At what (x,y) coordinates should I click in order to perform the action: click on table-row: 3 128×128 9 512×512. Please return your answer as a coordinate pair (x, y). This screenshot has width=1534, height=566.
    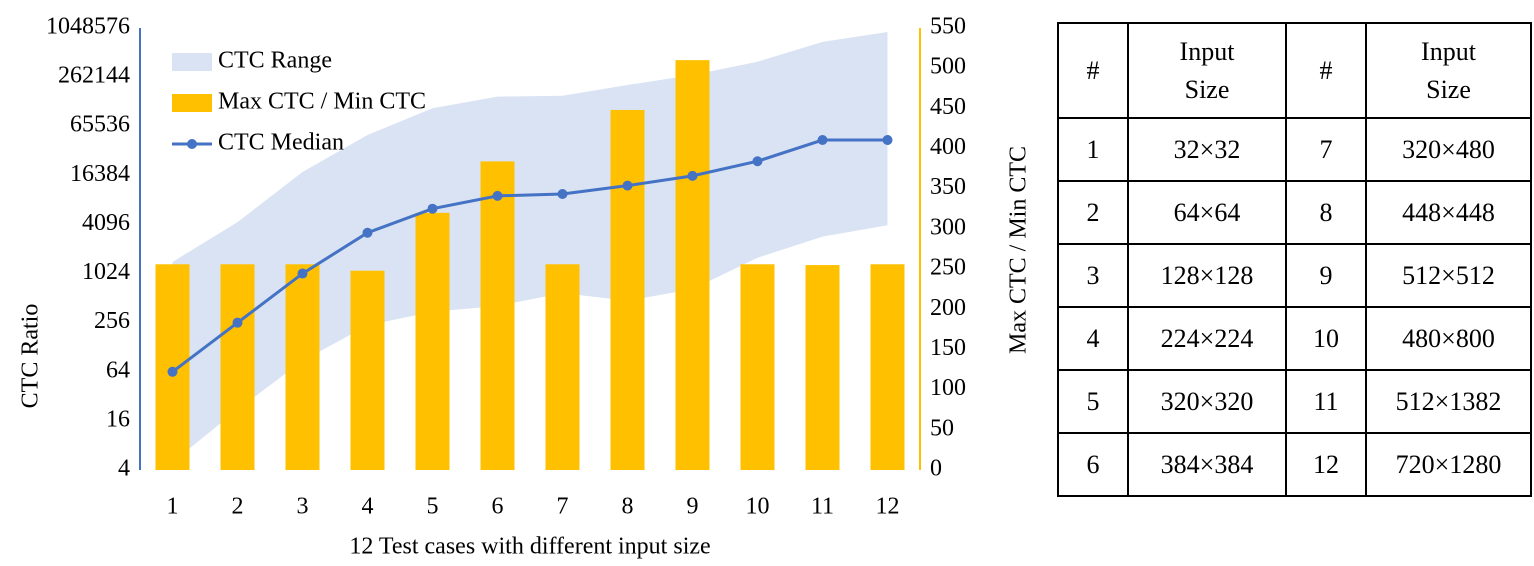
    Looking at the image, I should click on (1294, 275).